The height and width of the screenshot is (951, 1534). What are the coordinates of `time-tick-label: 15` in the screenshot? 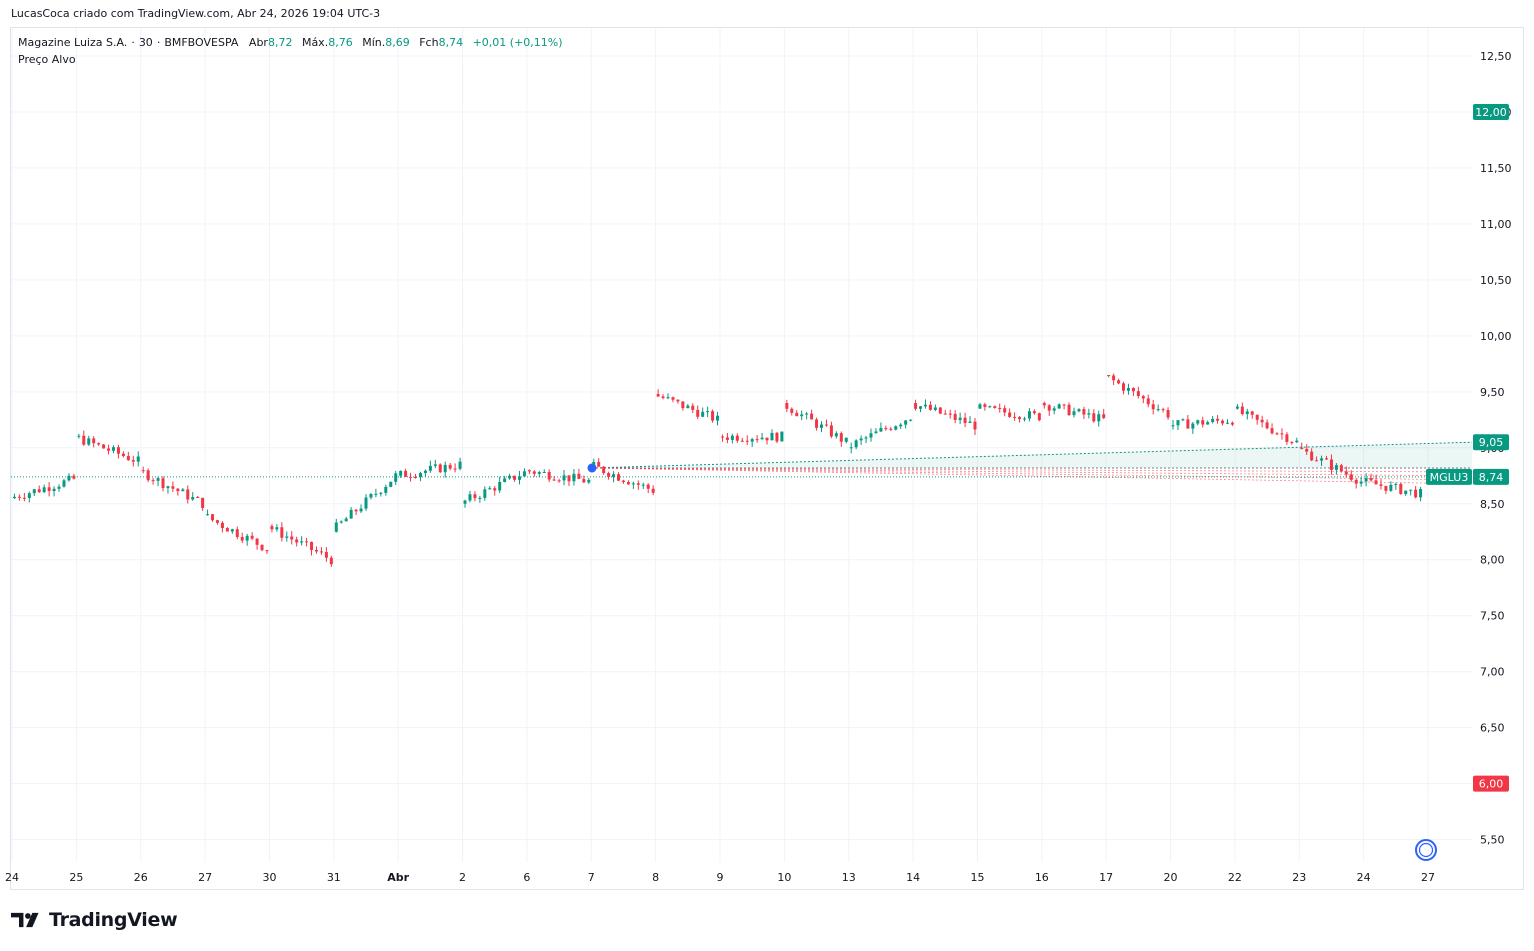 It's located at (977, 877).